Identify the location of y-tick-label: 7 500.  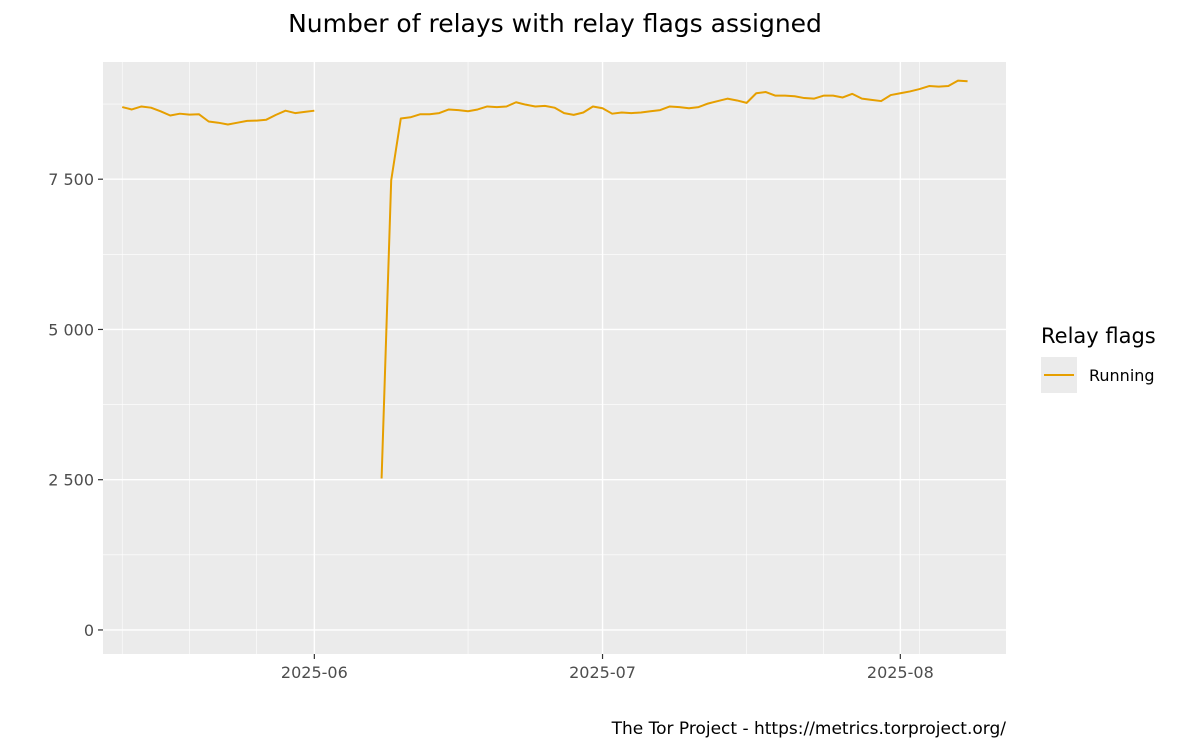
(71, 179).